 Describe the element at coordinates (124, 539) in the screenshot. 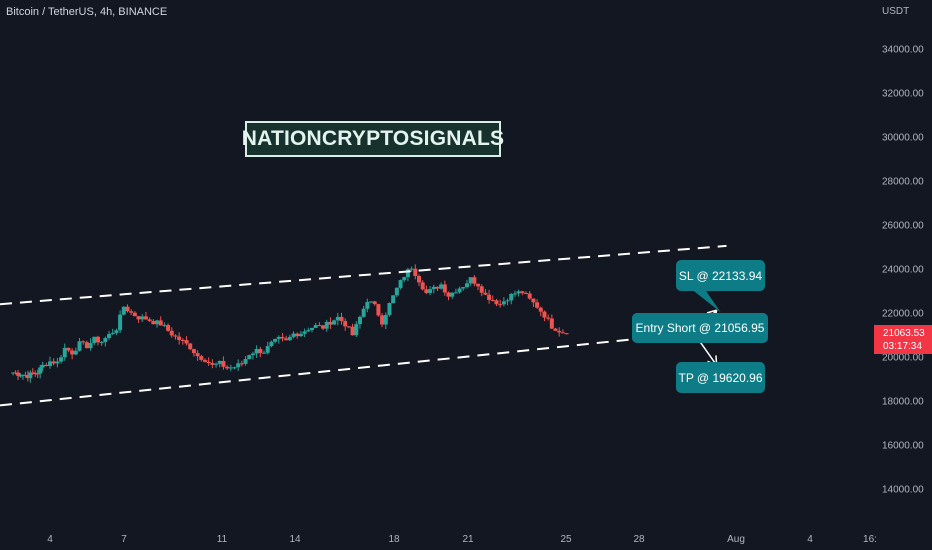

I see `x-tick-label: 7` at that location.